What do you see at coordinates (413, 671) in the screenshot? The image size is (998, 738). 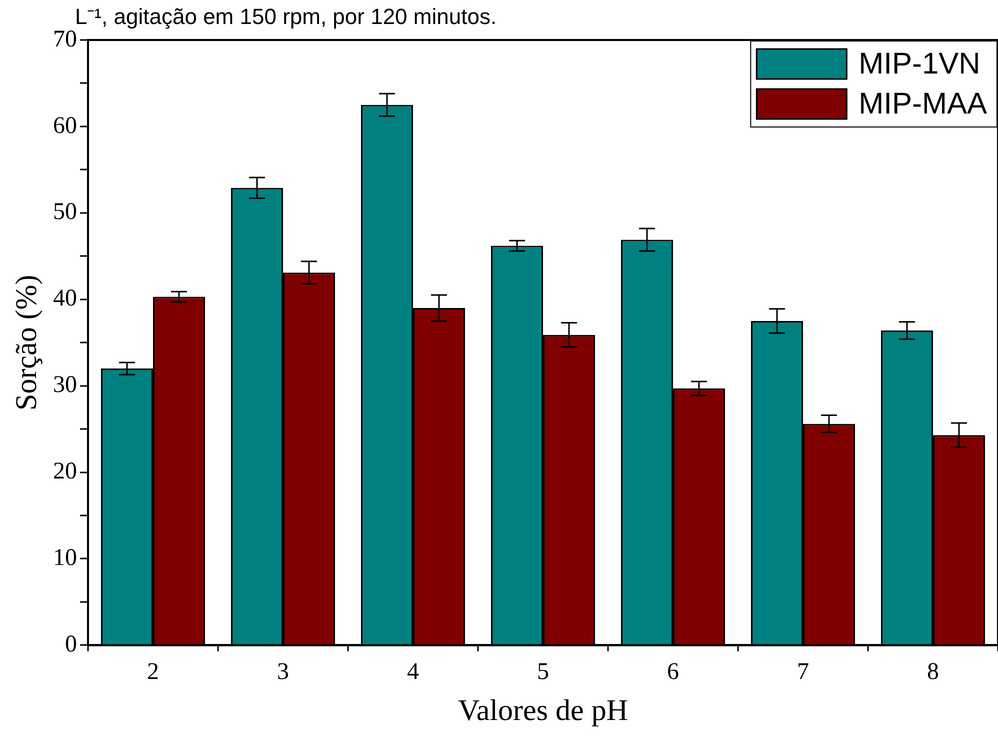 I see `x-tick-label: 4` at bounding box center [413, 671].